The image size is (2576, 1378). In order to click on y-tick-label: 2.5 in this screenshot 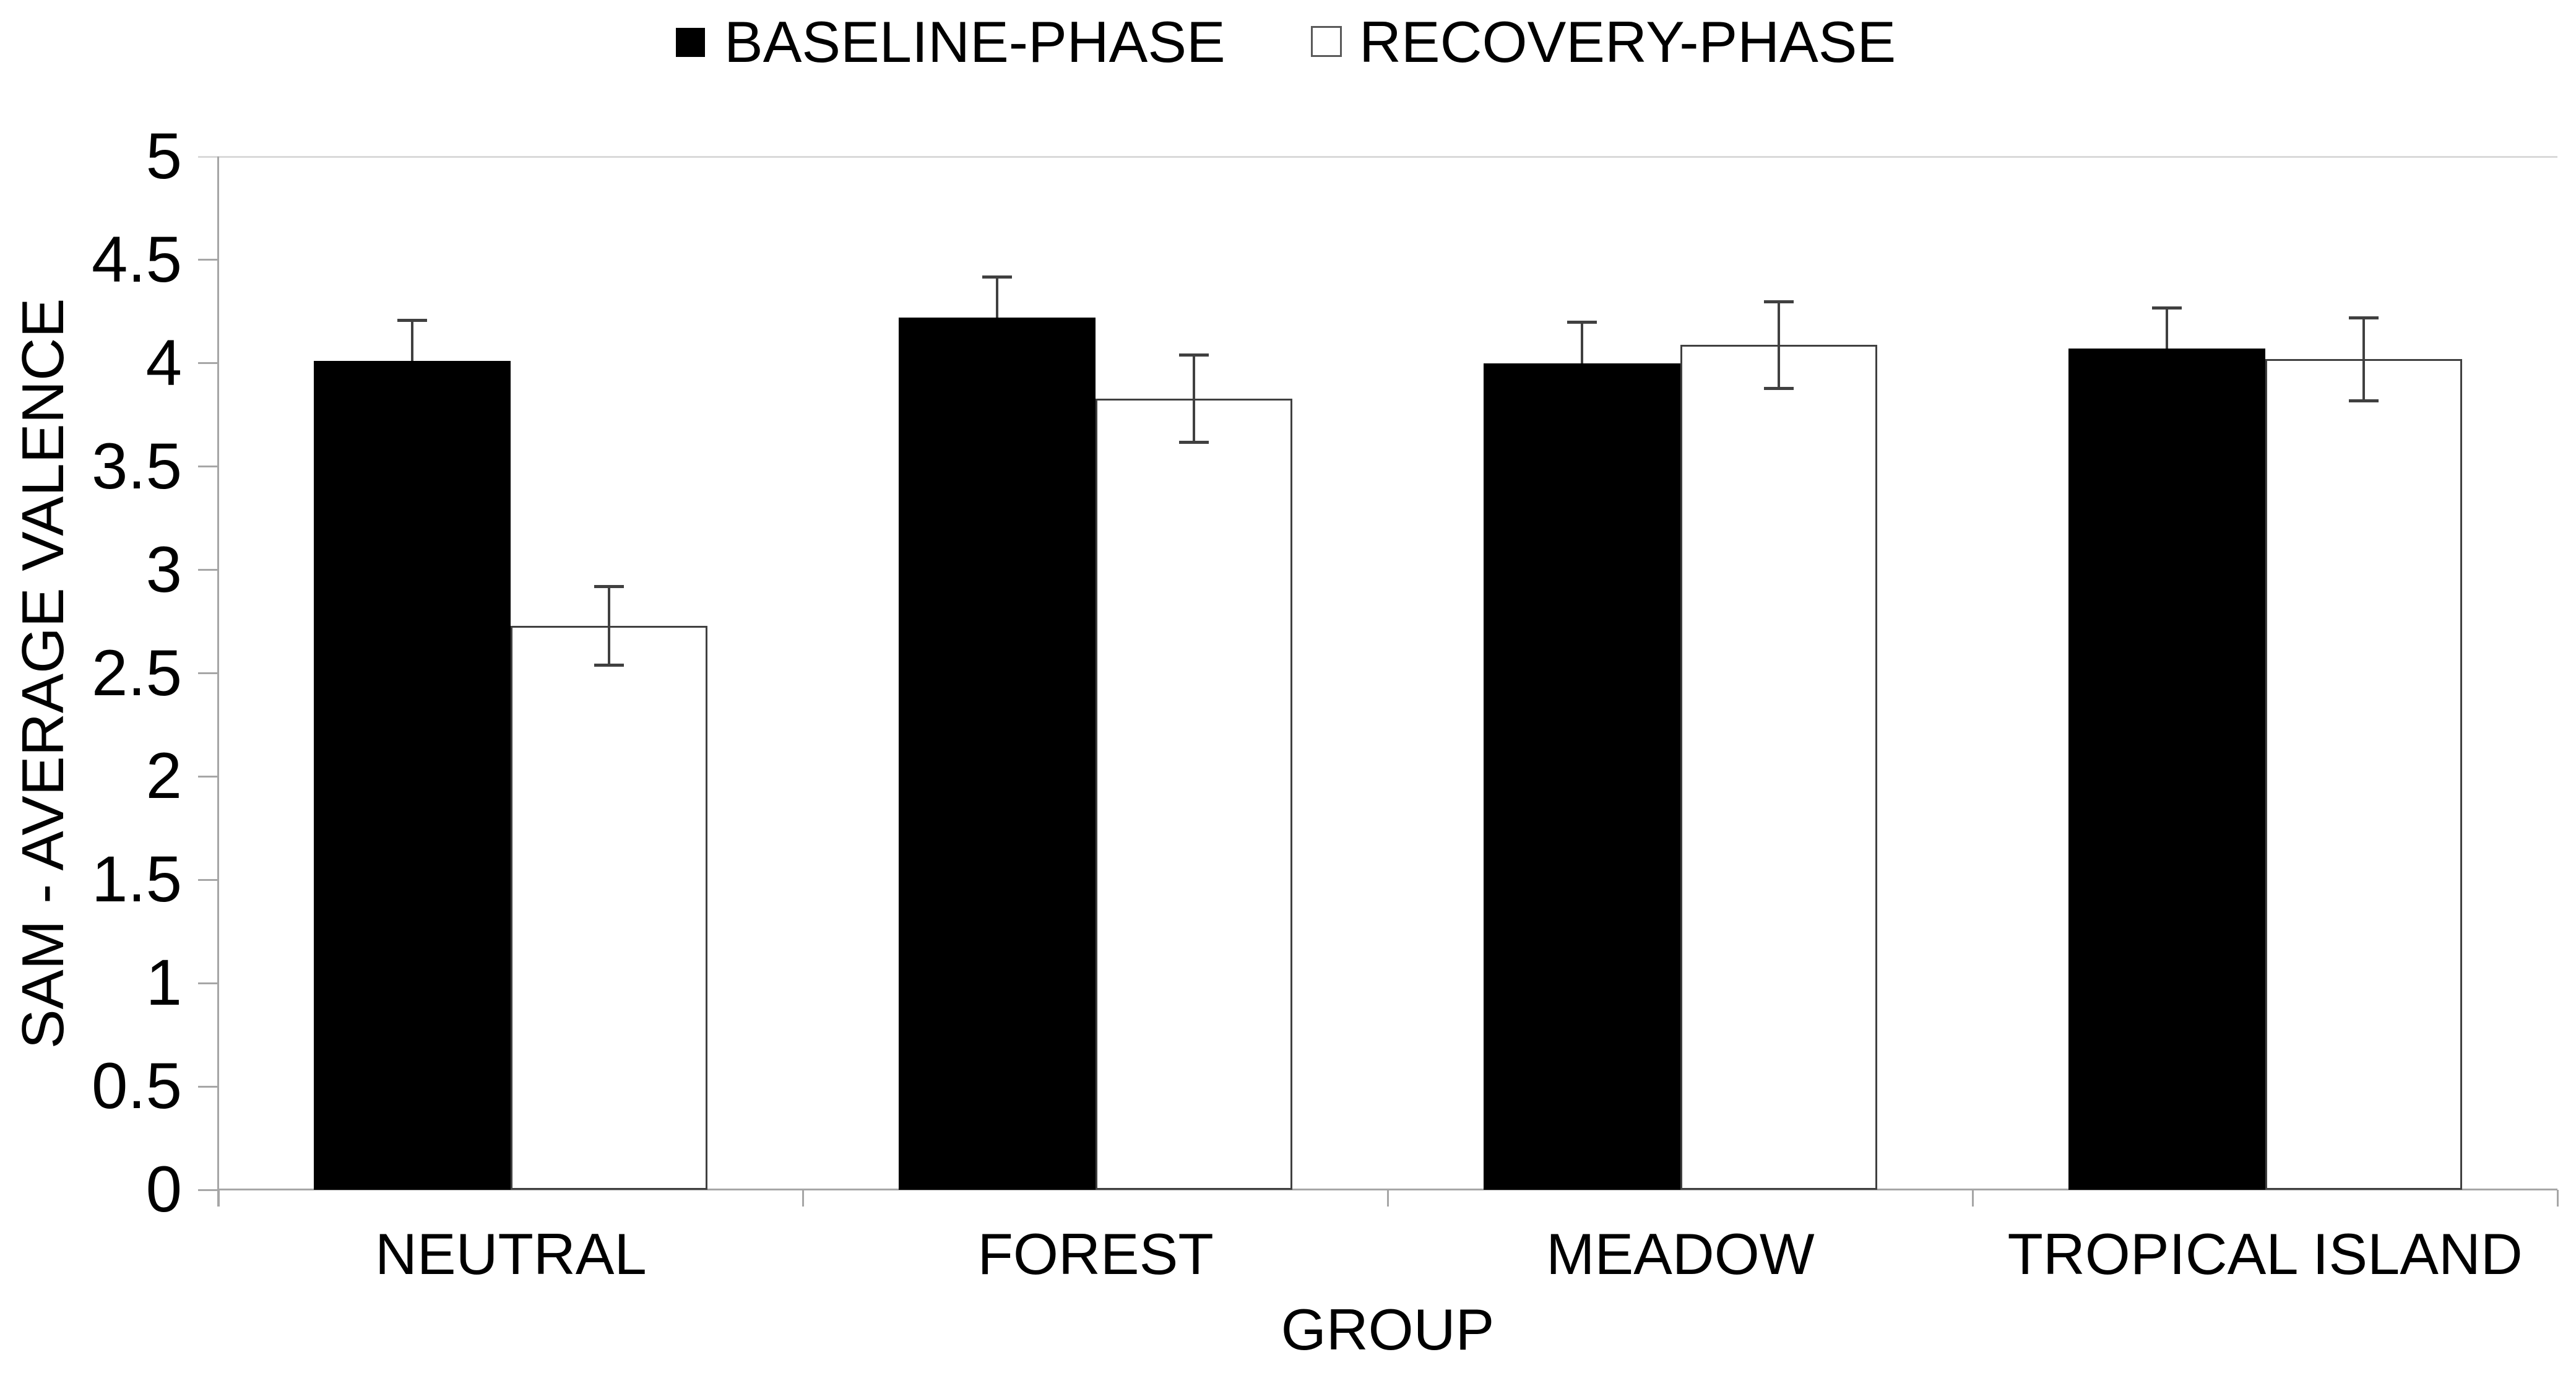, I will do `click(137, 672)`.